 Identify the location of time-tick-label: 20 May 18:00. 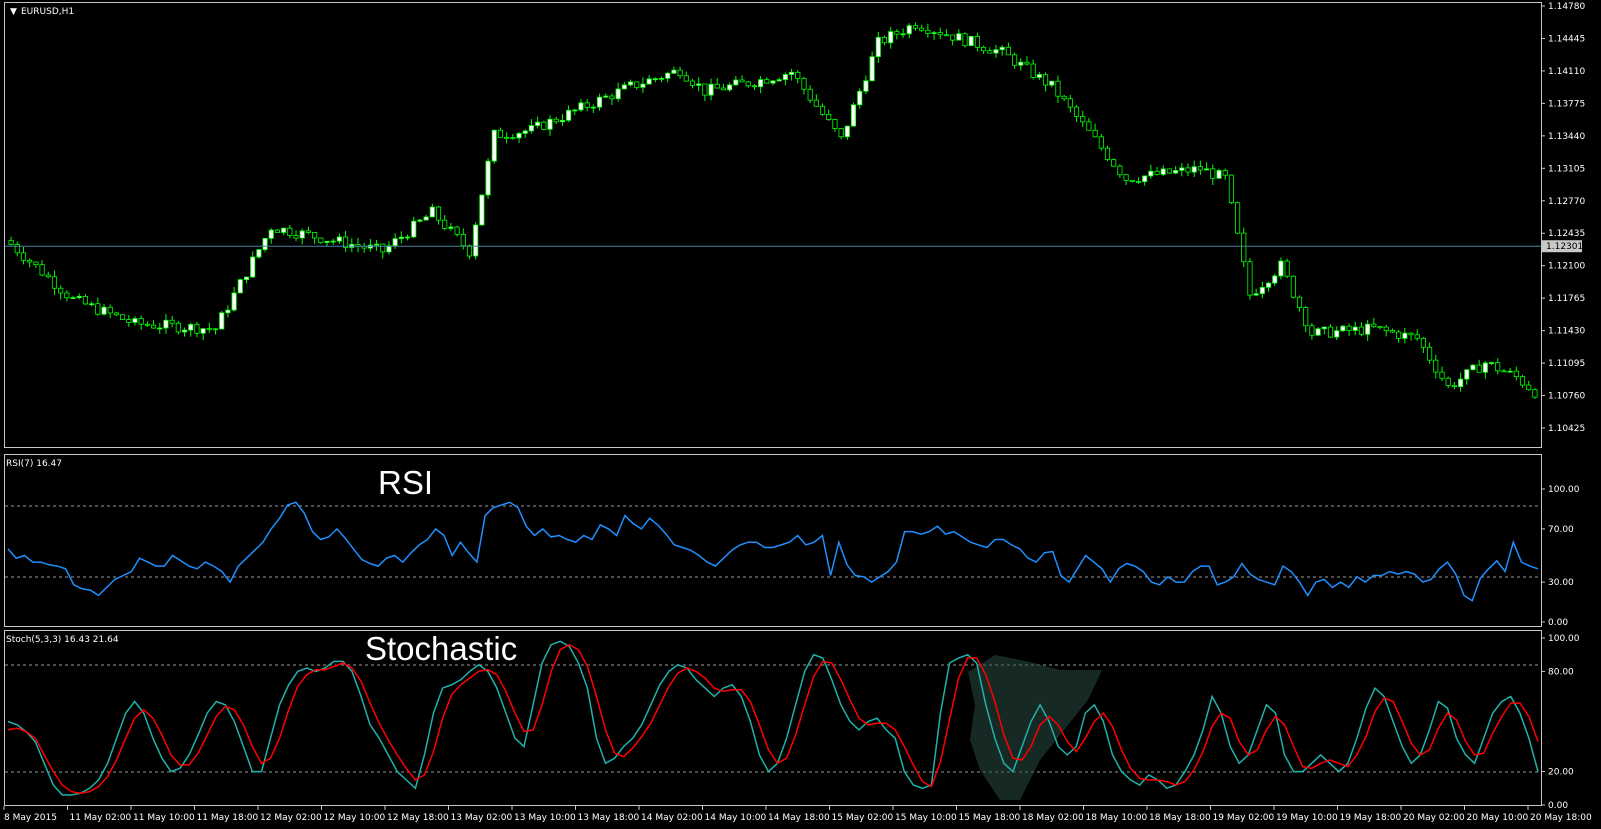
(1561, 818).